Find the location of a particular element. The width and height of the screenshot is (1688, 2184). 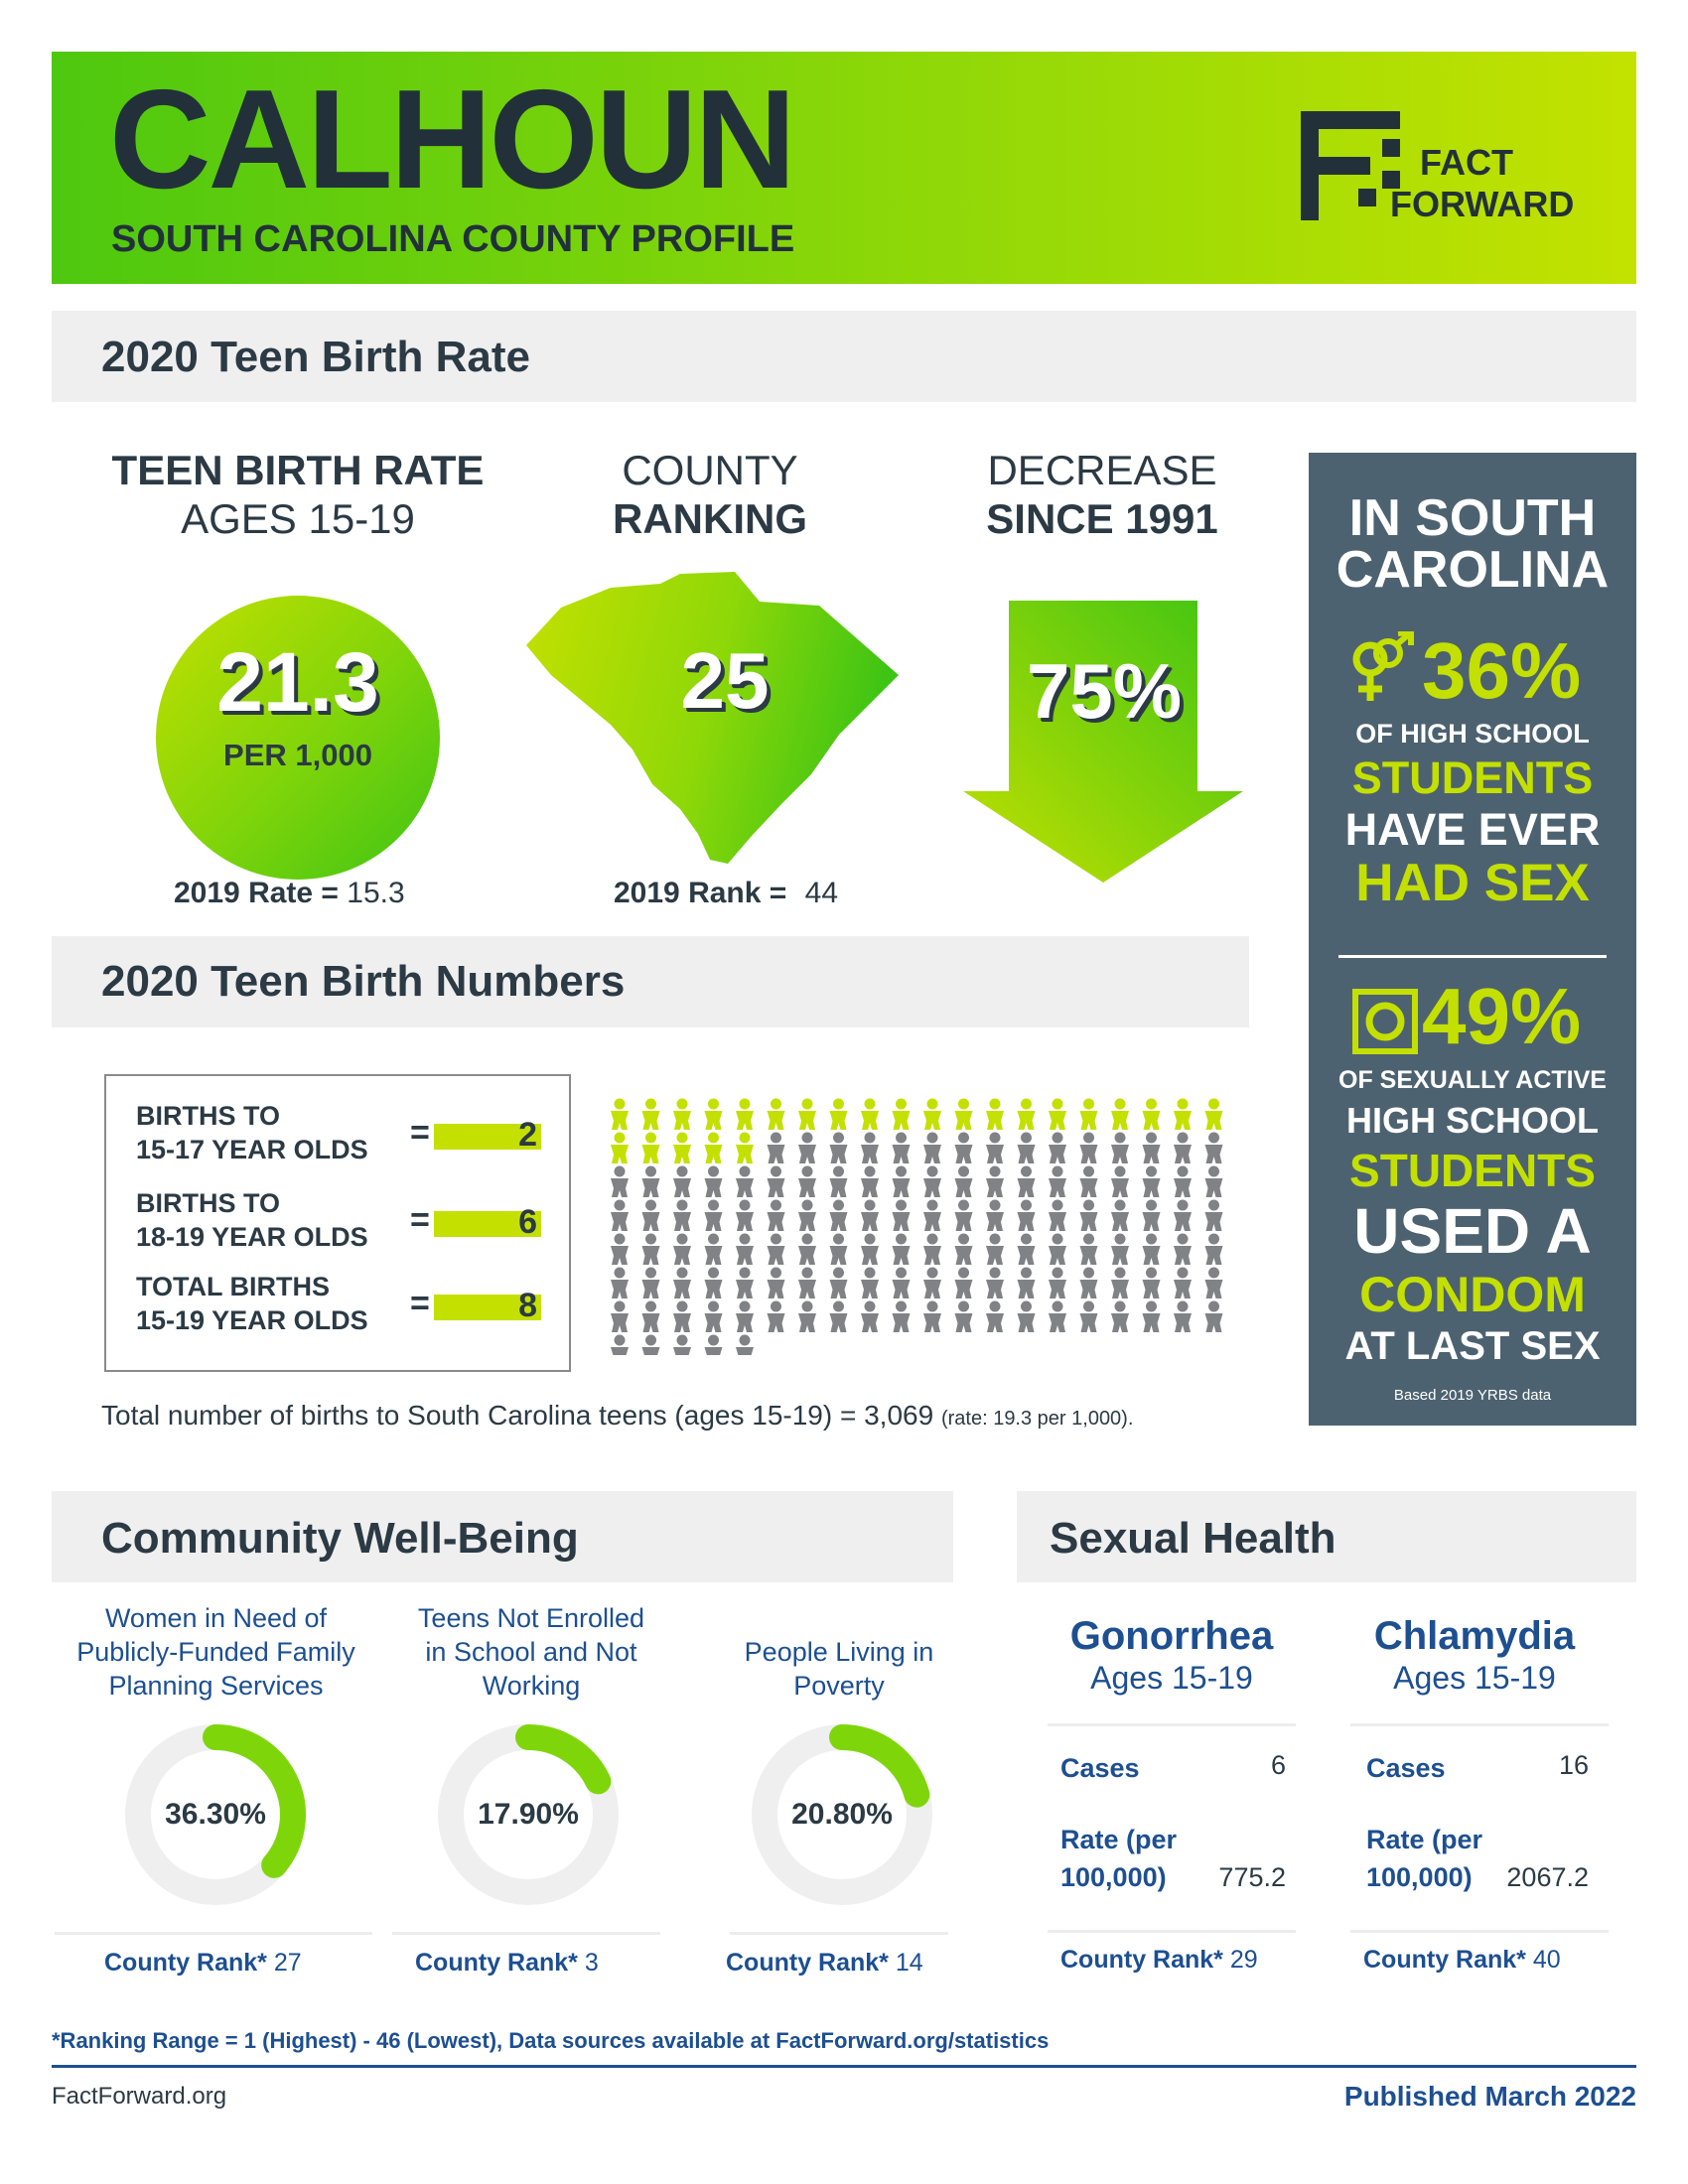

disease-2-rank: County Rank* 40 is located at coordinates (1462, 1960).